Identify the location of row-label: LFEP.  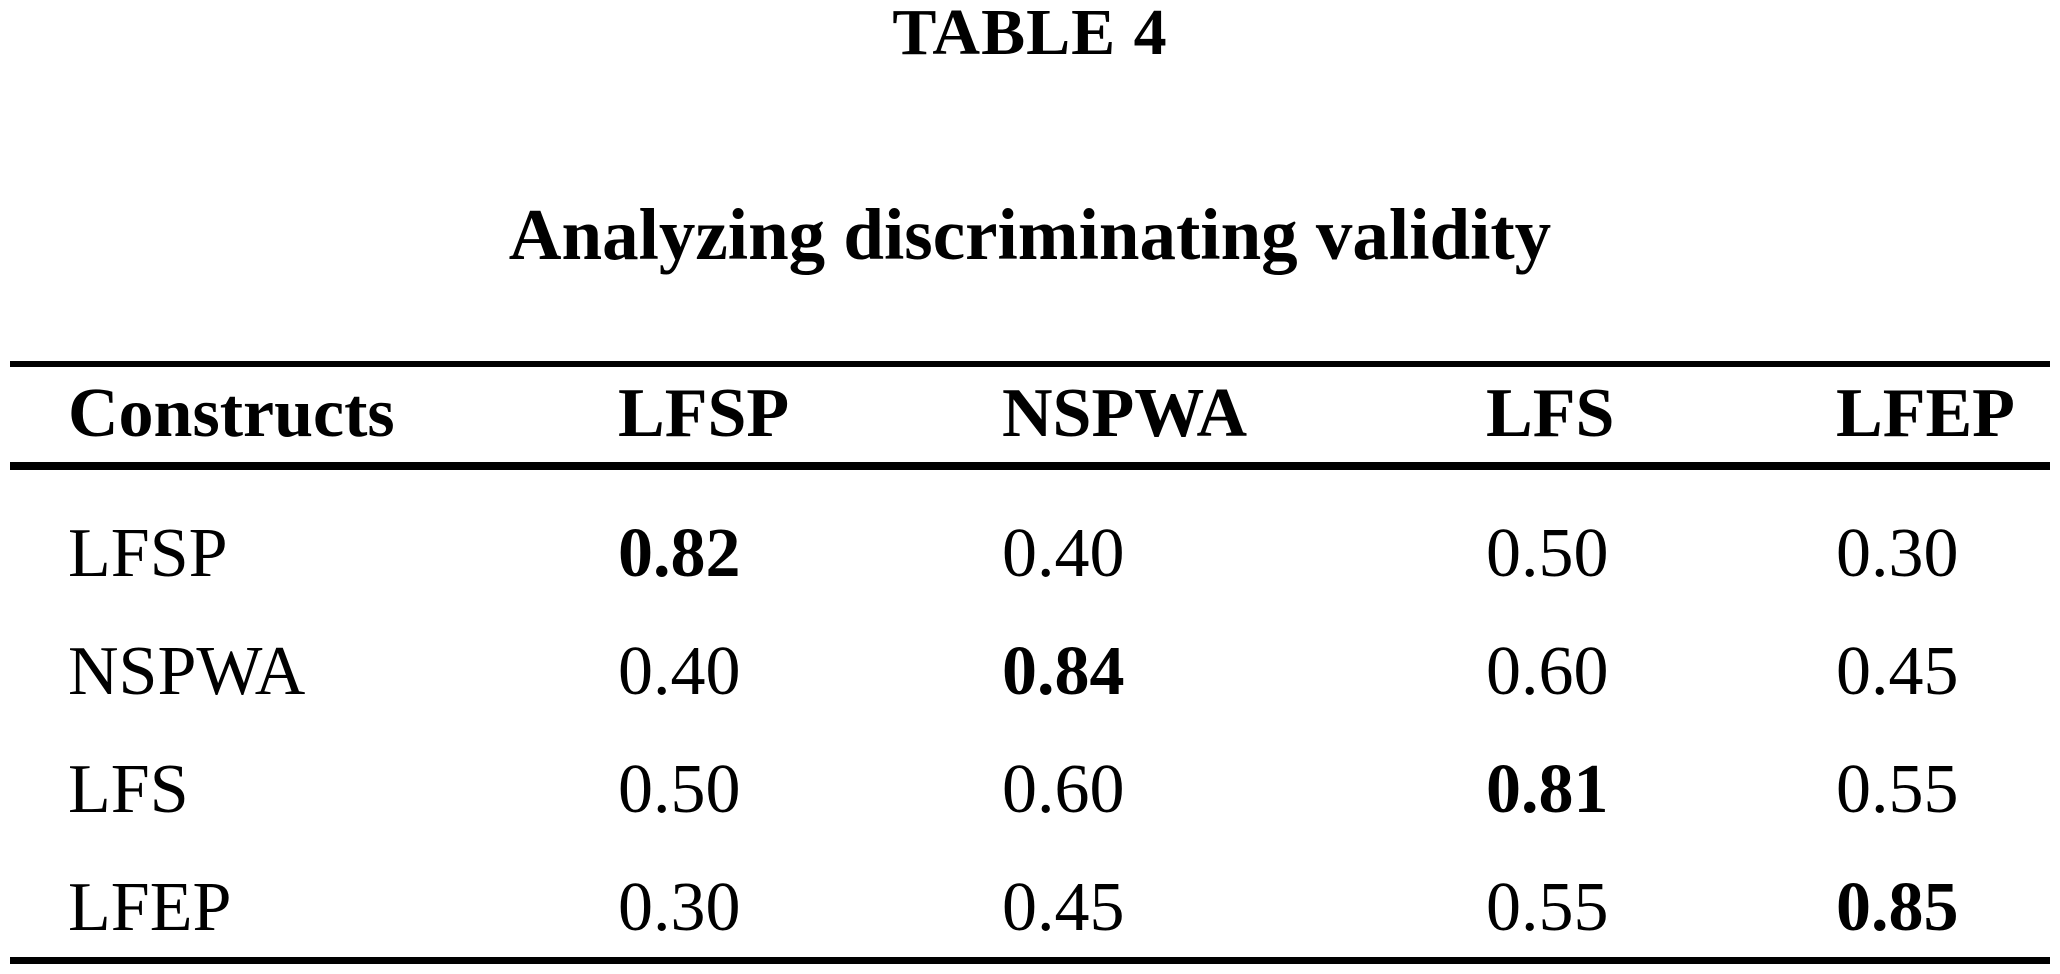
(150, 907).